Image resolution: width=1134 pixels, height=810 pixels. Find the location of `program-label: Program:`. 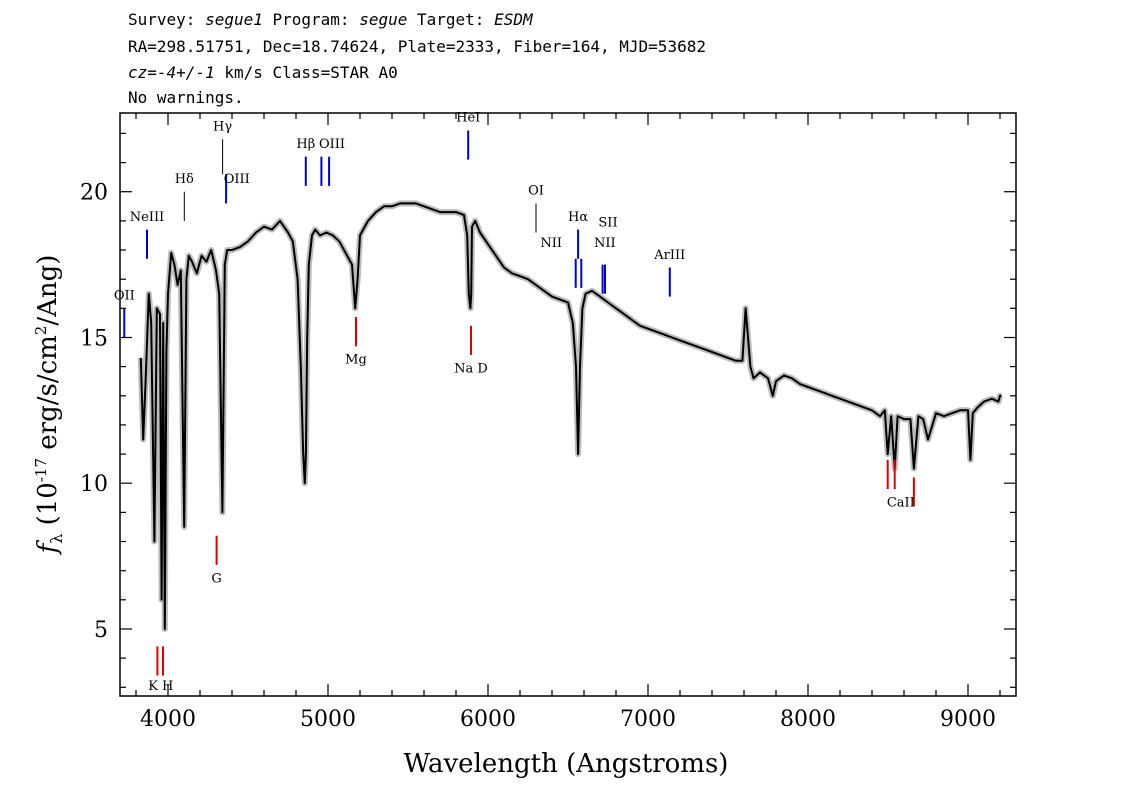

program-label: Program: is located at coordinates (311, 19).